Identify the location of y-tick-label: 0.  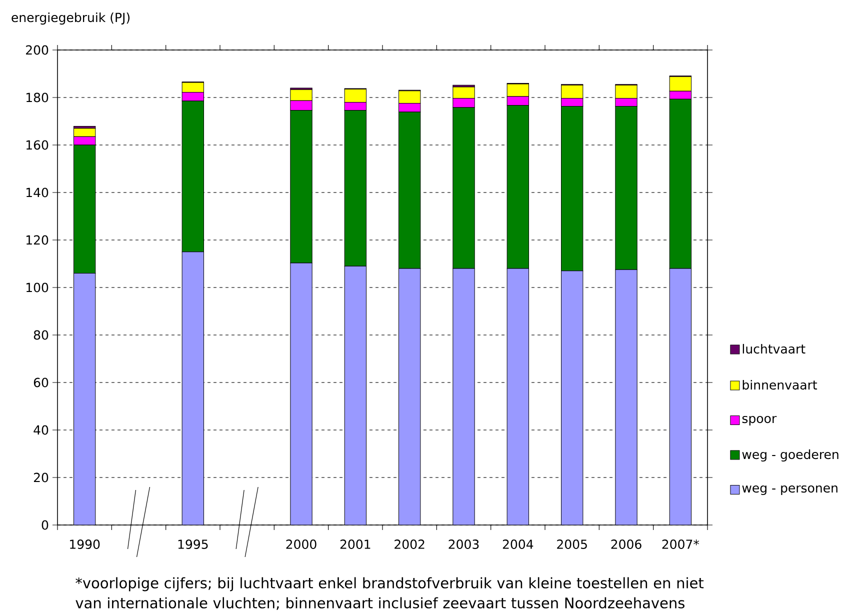
(45, 525).